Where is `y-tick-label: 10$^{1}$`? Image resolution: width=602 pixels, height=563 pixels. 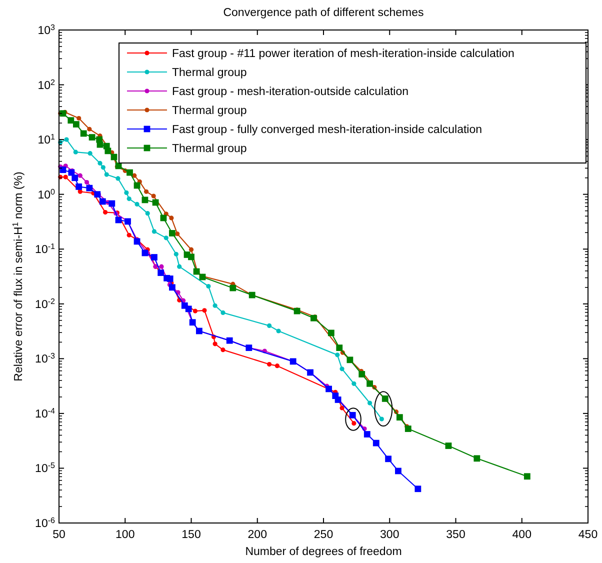
y-tick-label: 10$^{1}$ is located at coordinates (47, 139).